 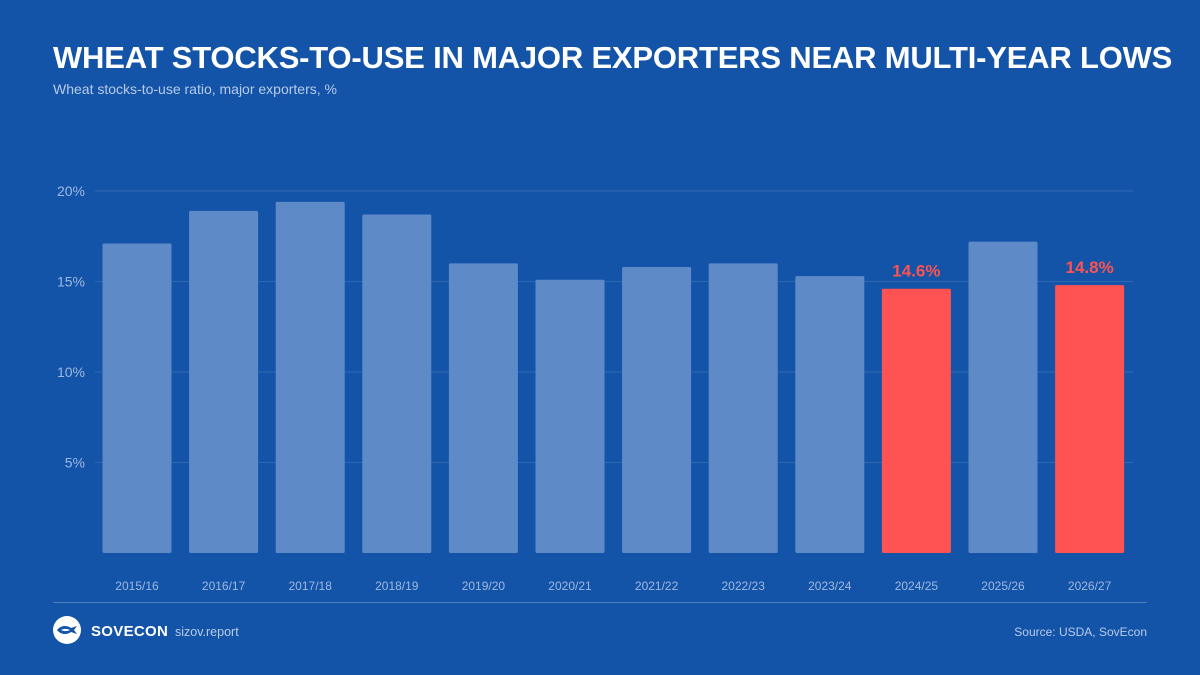 What do you see at coordinates (75, 463) in the screenshot?
I see `y-tick-label: 5%` at bounding box center [75, 463].